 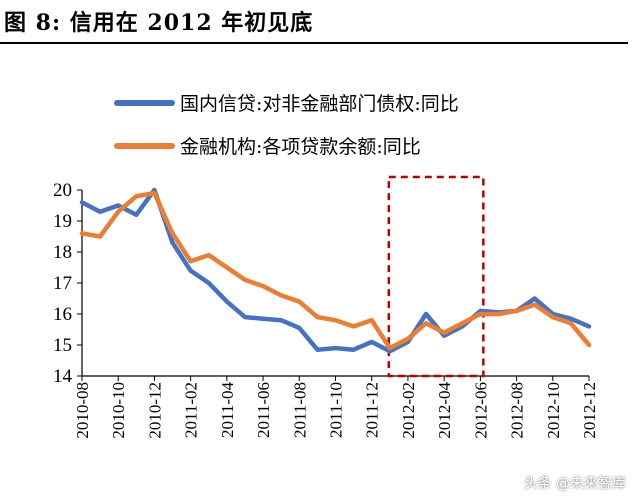 What do you see at coordinates (444, 410) in the screenshot?
I see `x-tick-label: 2012-04` at bounding box center [444, 410].